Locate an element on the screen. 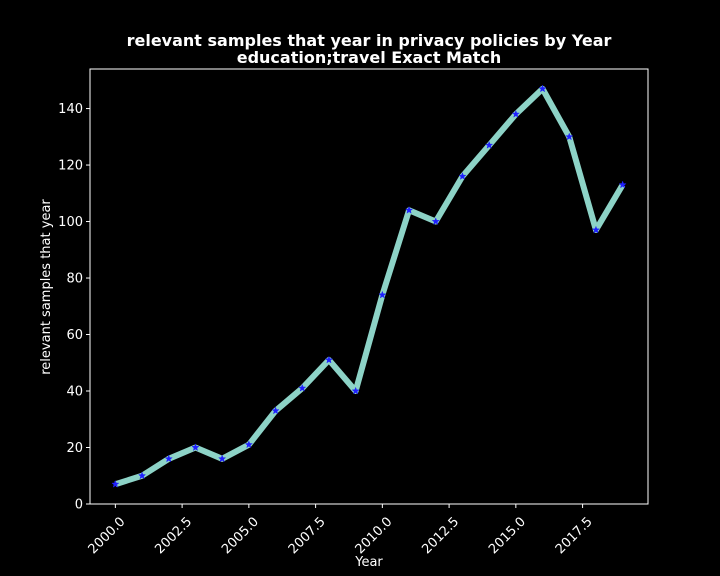  y-axis: 0 20 40 60 80 100 120 140 is located at coordinates (74, 307).